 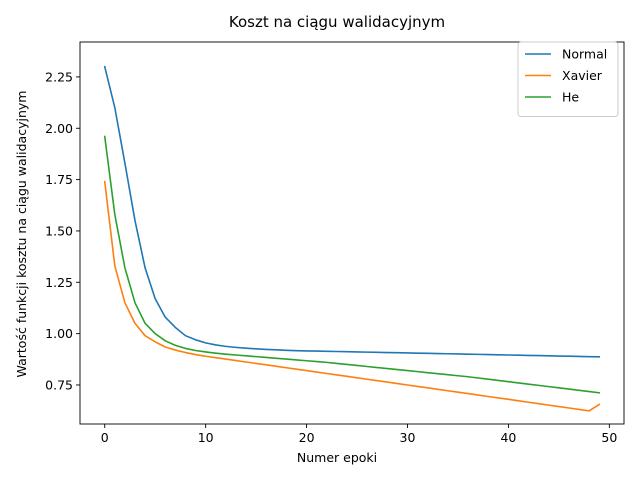 I want to click on y-tick-label: 1.00, so click(x=59, y=333).